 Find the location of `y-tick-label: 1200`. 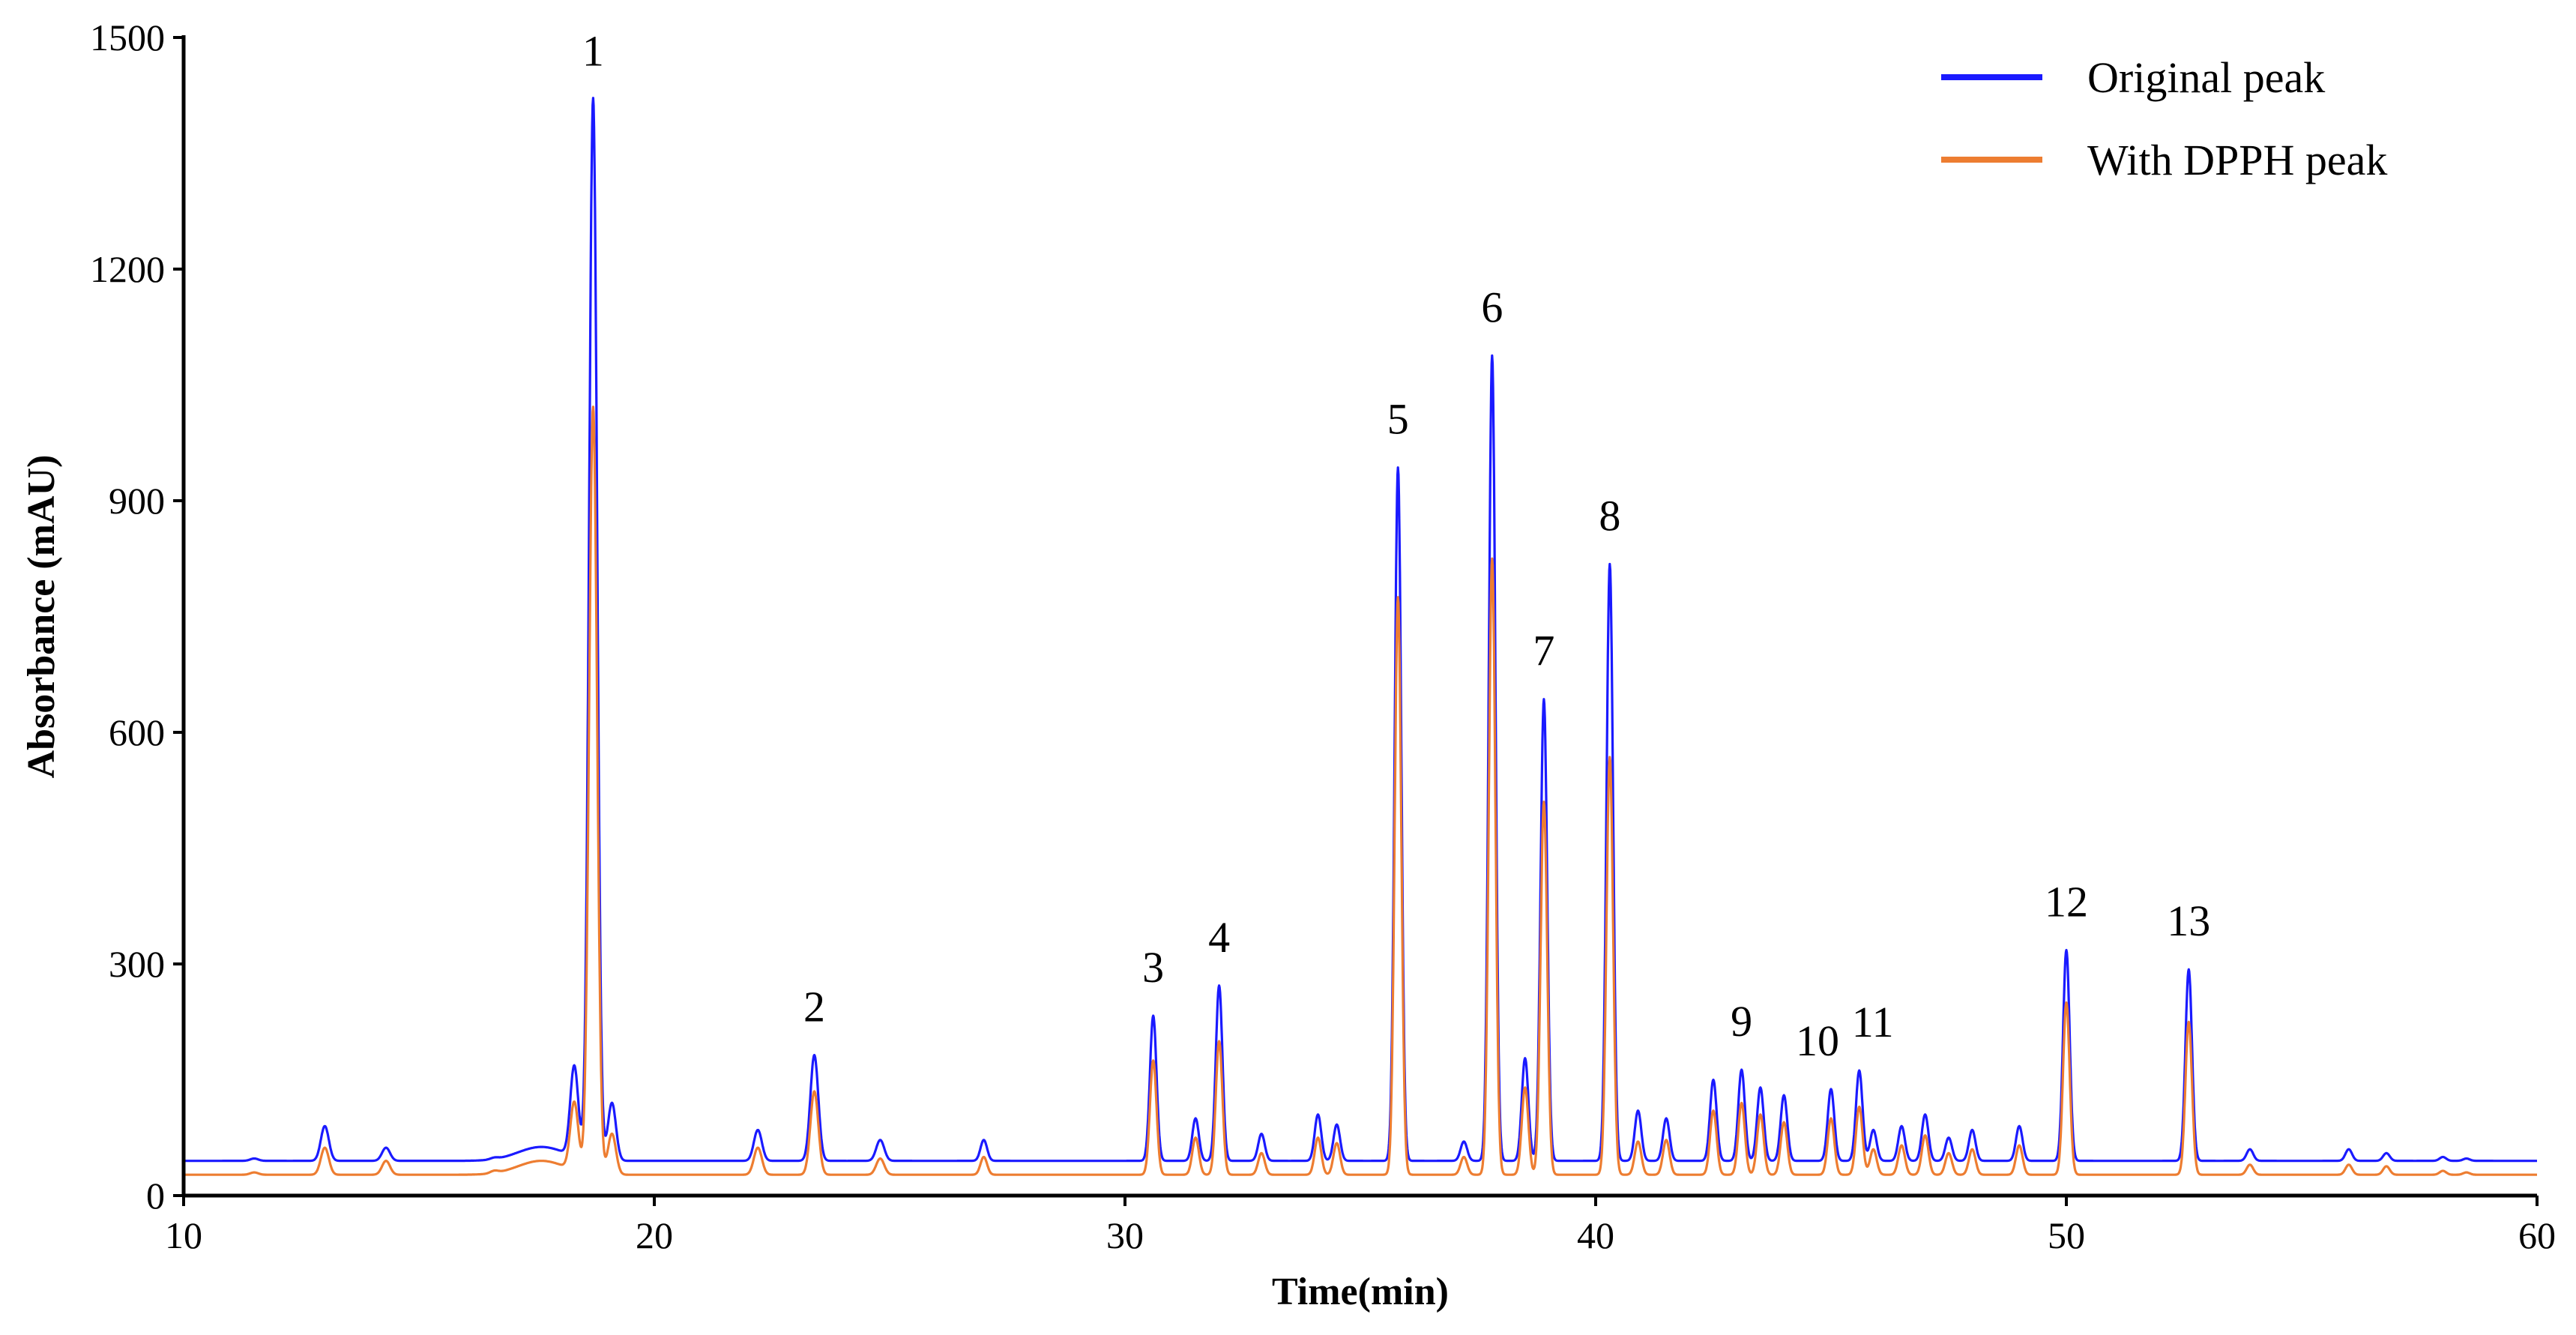

y-tick-label: 1200 is located at coordinates (127, 269).